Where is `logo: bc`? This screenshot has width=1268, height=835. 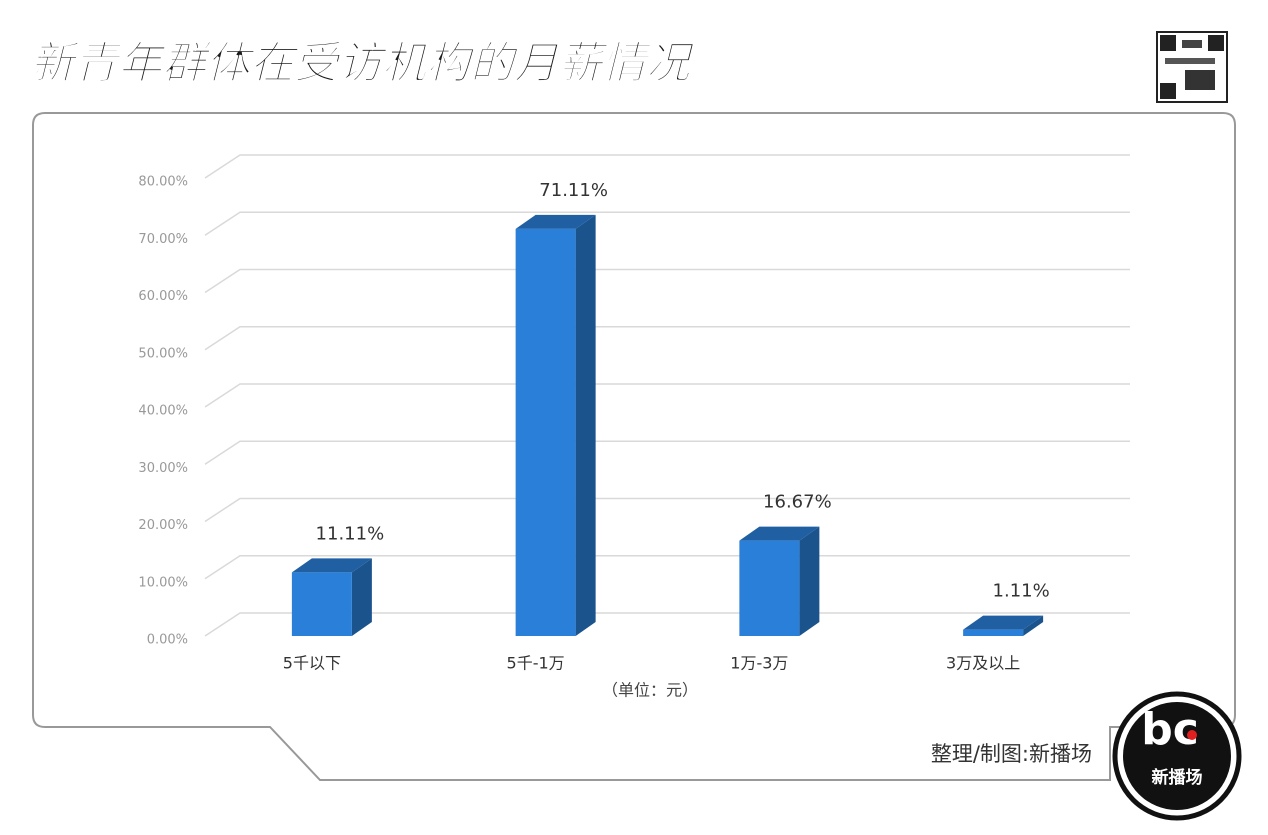
logo: bc is located at coordinates (1177, 756).